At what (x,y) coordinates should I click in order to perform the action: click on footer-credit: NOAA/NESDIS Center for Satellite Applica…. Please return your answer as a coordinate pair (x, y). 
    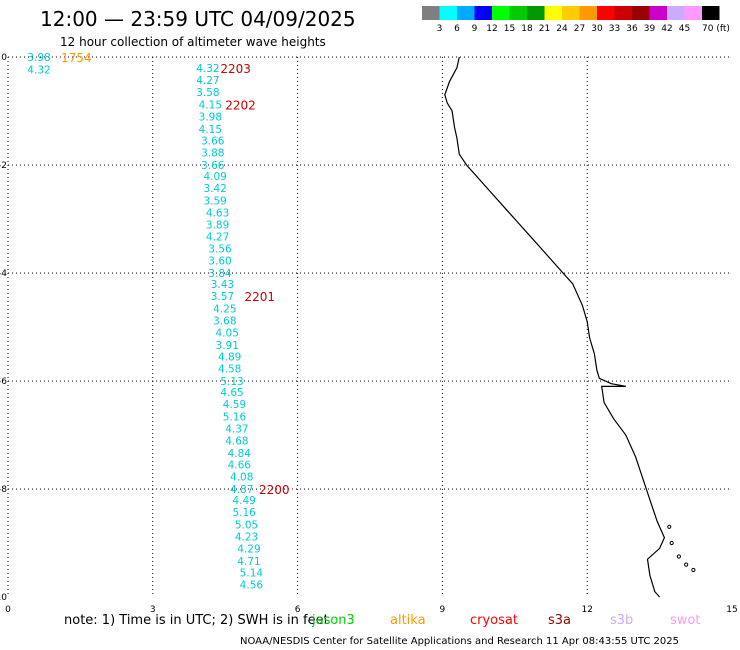
    Looking at the image, I should click on (459, 641).